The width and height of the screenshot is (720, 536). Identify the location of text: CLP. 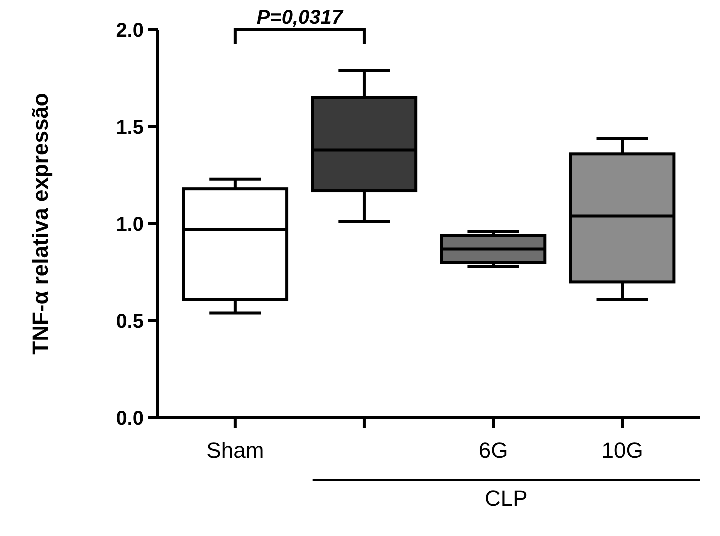
(506, 498).